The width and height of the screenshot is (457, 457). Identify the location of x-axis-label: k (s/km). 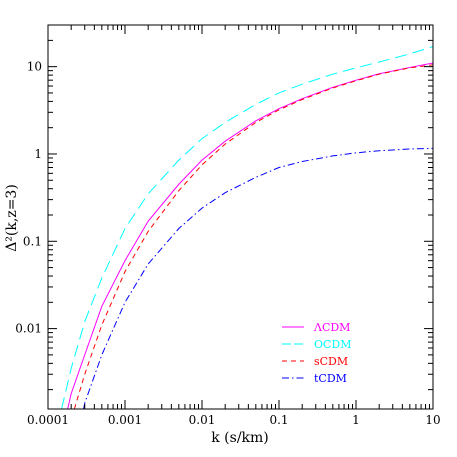
(240, 438).